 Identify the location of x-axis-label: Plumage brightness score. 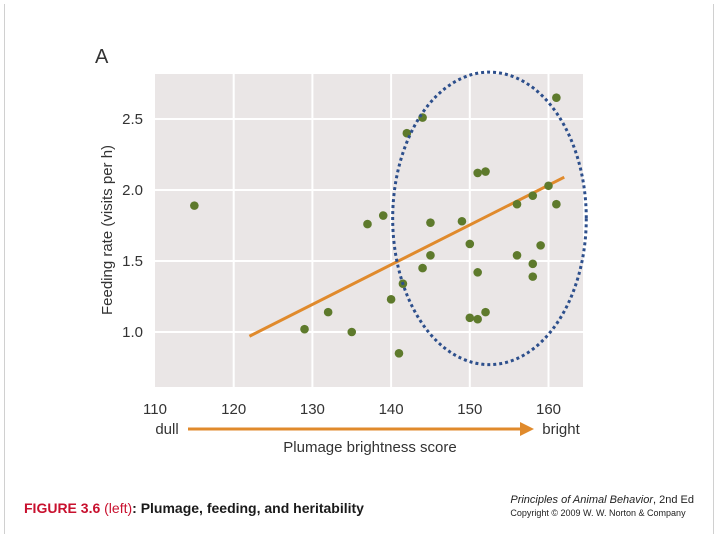
(369, 447).